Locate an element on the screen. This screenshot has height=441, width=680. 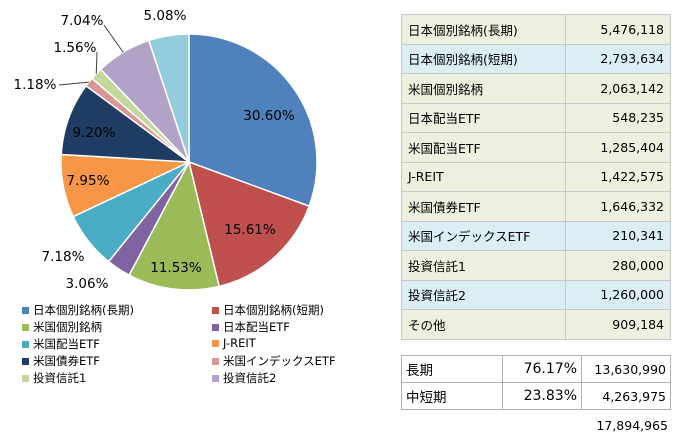
table-row: 投資信託2 1,260,000 is located at coordinates (536, 294).